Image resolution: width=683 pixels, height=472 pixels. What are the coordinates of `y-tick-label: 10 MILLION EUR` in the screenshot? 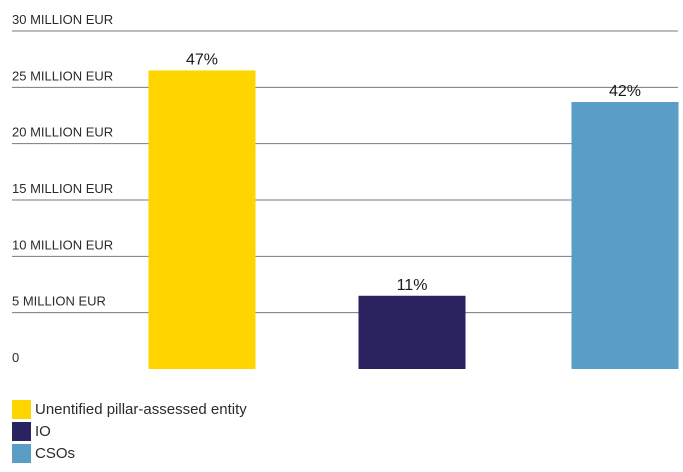 It's located at (62, 244).